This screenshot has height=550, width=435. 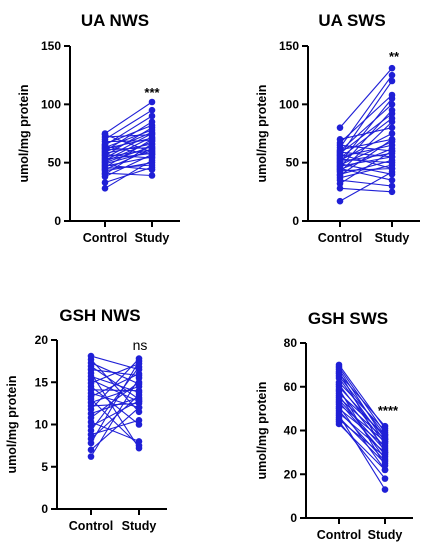 I want to click on significance-label: ***, so click(x=152, y=92).